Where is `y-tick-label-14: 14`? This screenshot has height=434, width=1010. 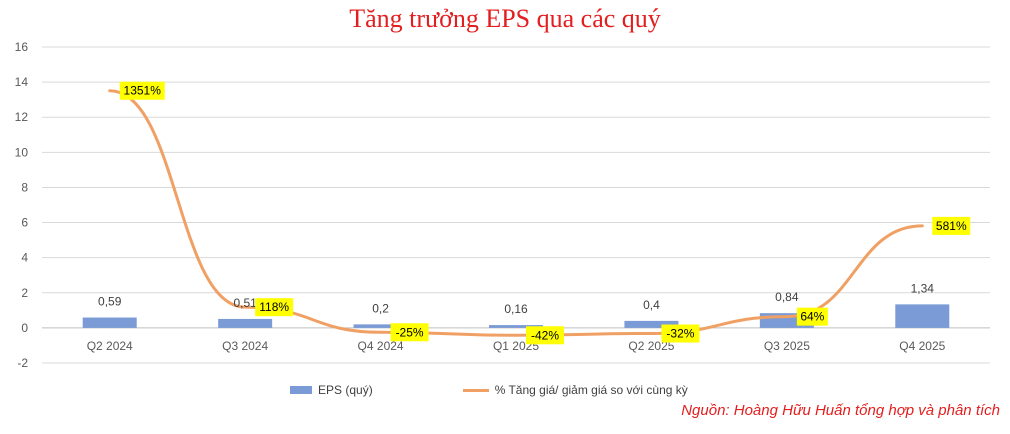 y-tick-label-14: 14 is located at coordinates (22, 82).